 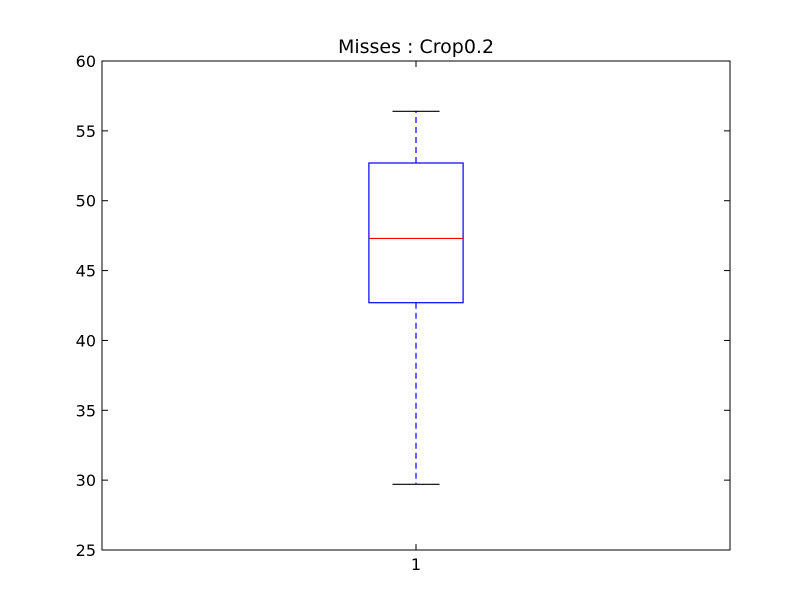 What do you see at coordinates (86, 550) in the screenshot?
I see `y-tick-label: 25` at bounding box center [86, 550].